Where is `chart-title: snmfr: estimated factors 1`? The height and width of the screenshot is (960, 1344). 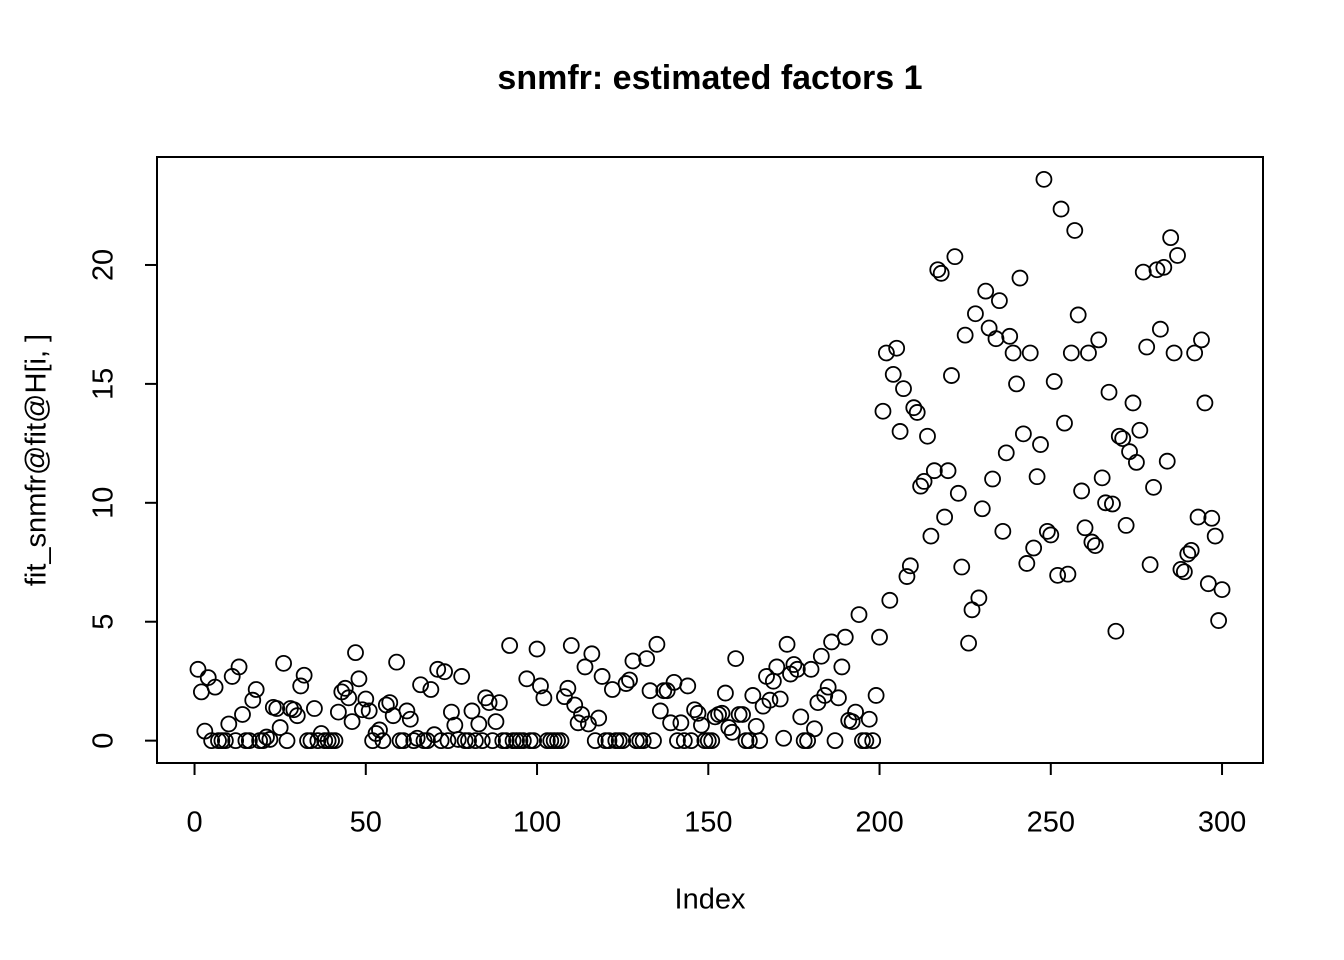 chart-title: snmfr: estimated factors 1 is located at coordinates (709, 78).